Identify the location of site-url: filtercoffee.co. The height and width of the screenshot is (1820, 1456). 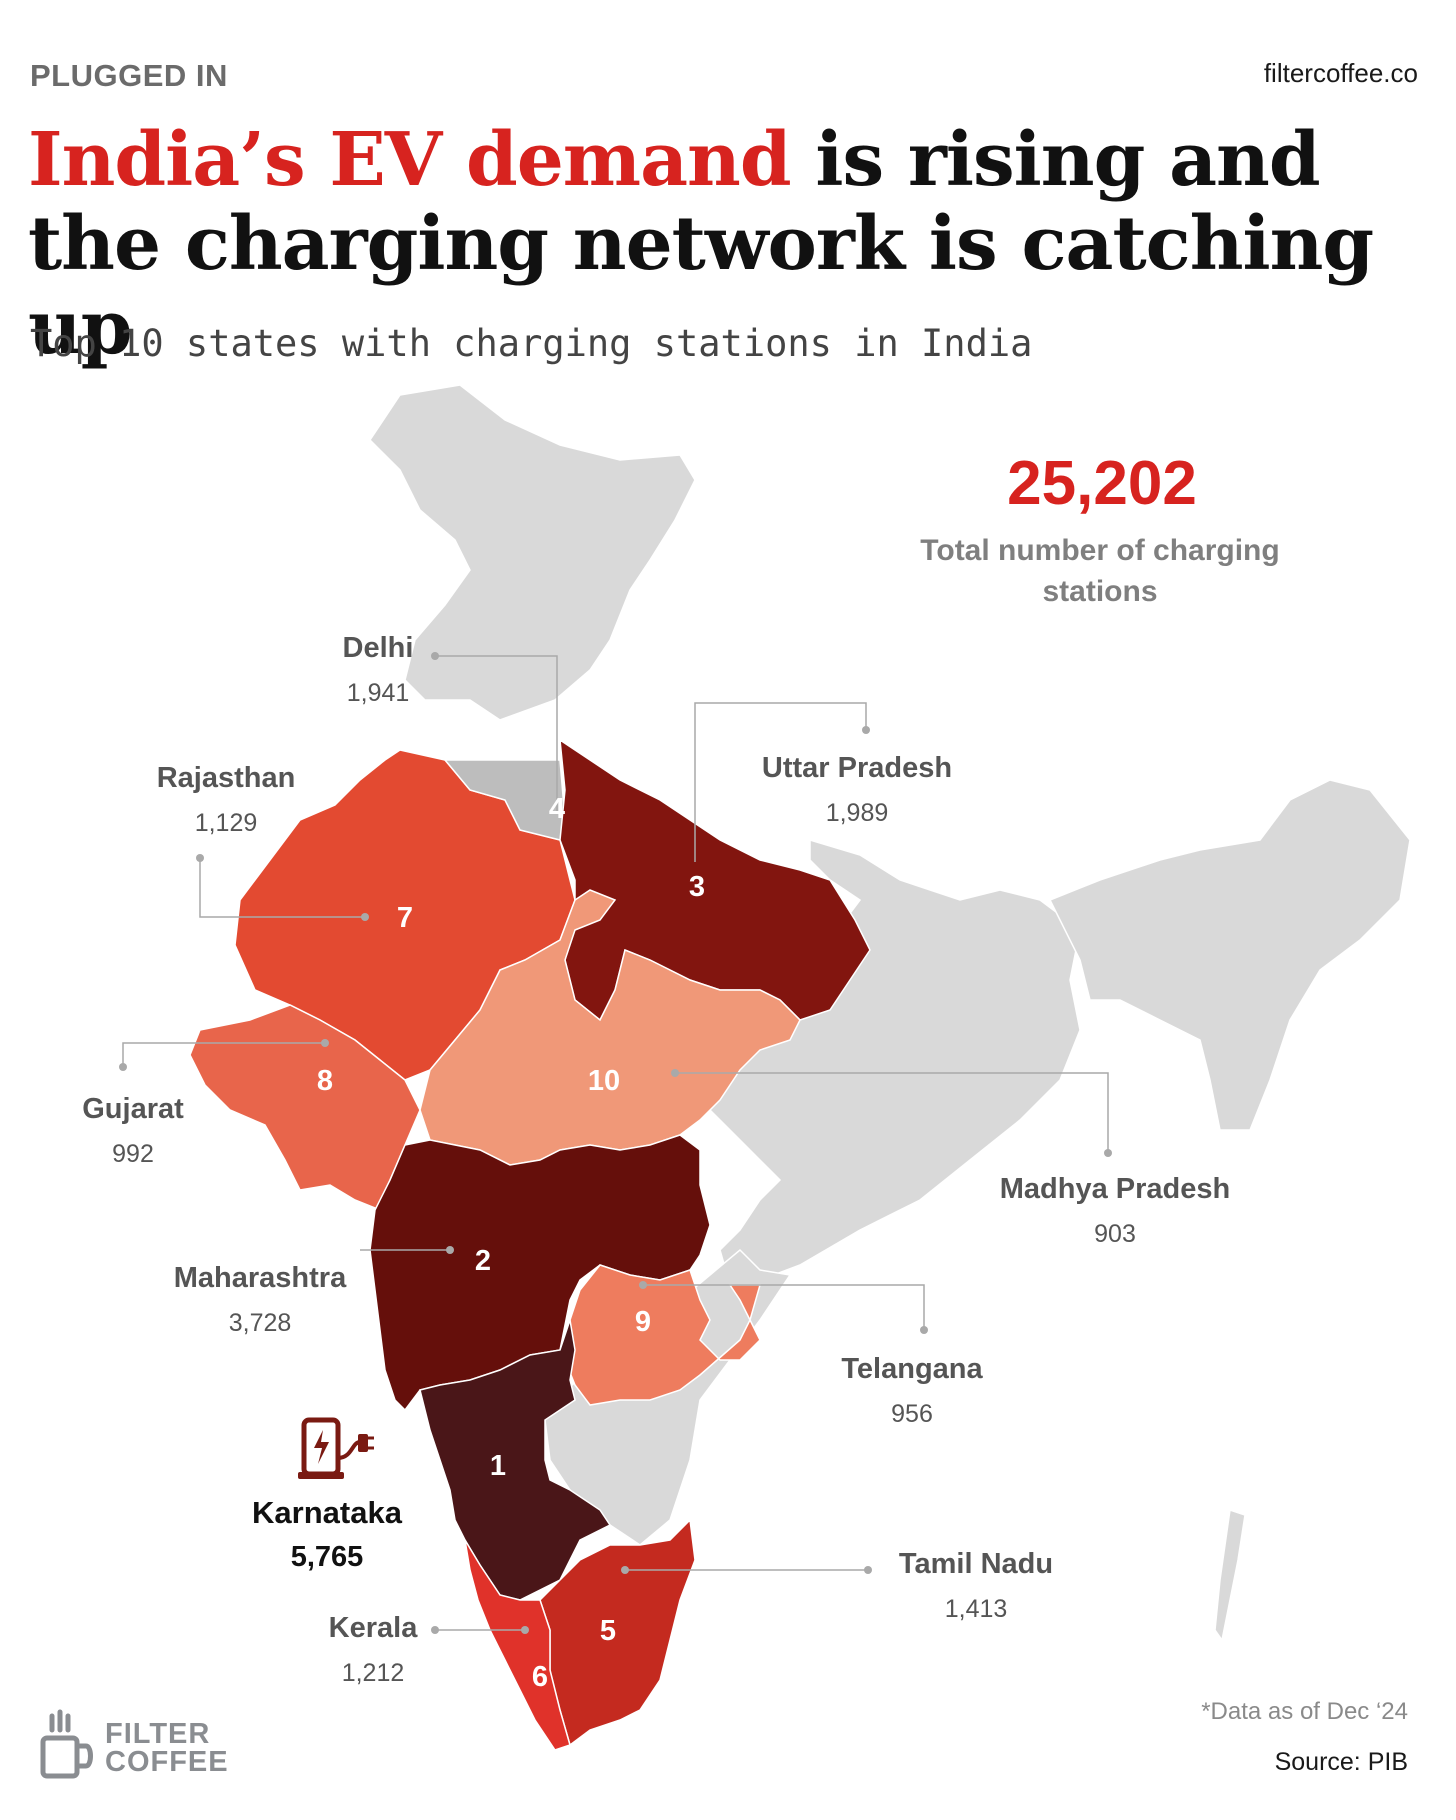
(1340, 73).